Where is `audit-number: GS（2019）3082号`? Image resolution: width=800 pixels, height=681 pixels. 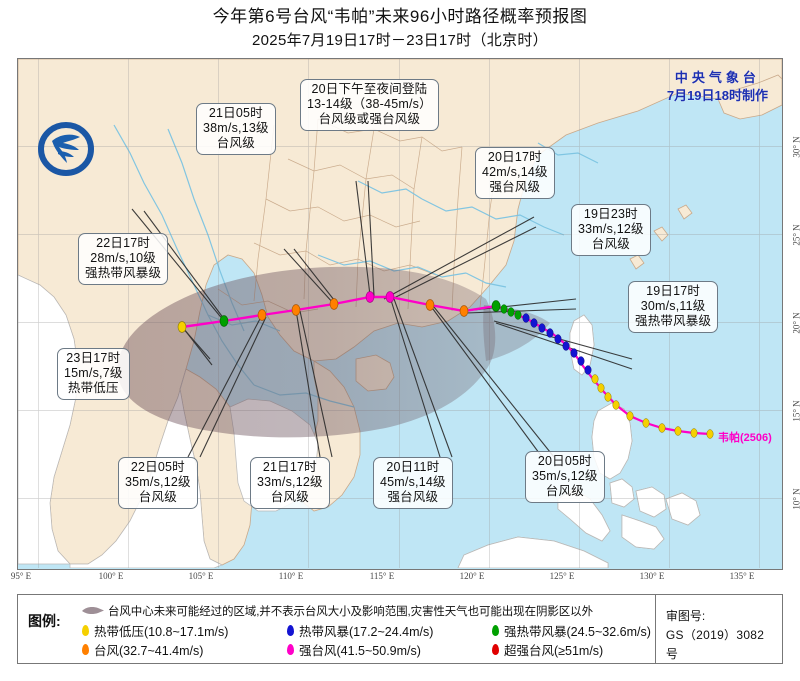
audit-number: GS（2019）3082号 is located at coordinates (715, 644).